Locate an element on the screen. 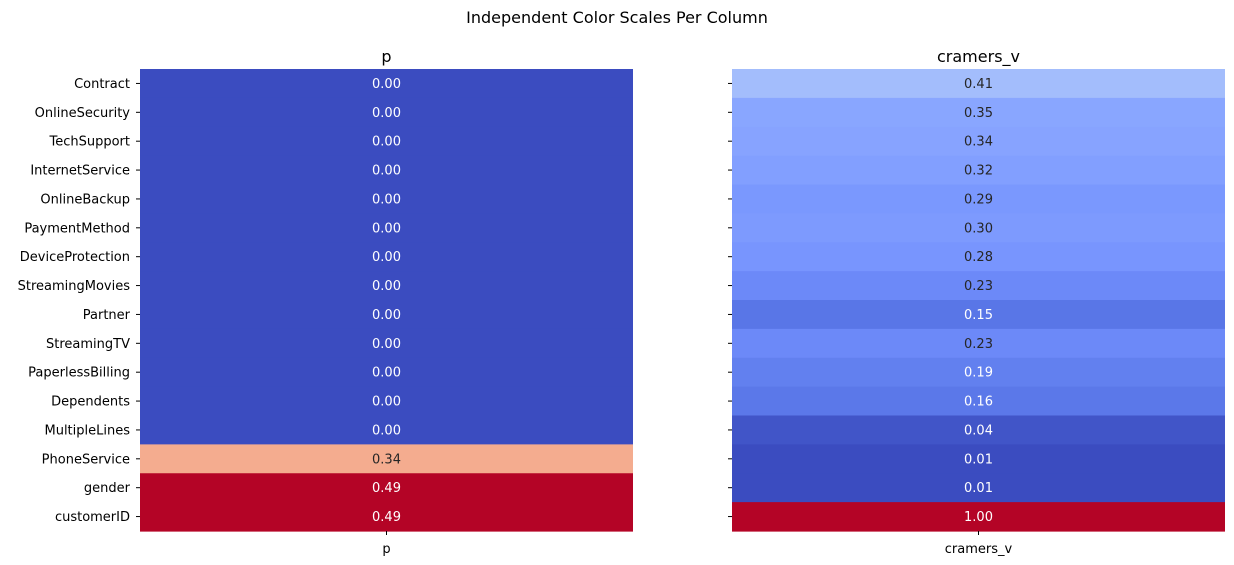  cell-value-label: 0.15 is located at coordinates (978, 315).